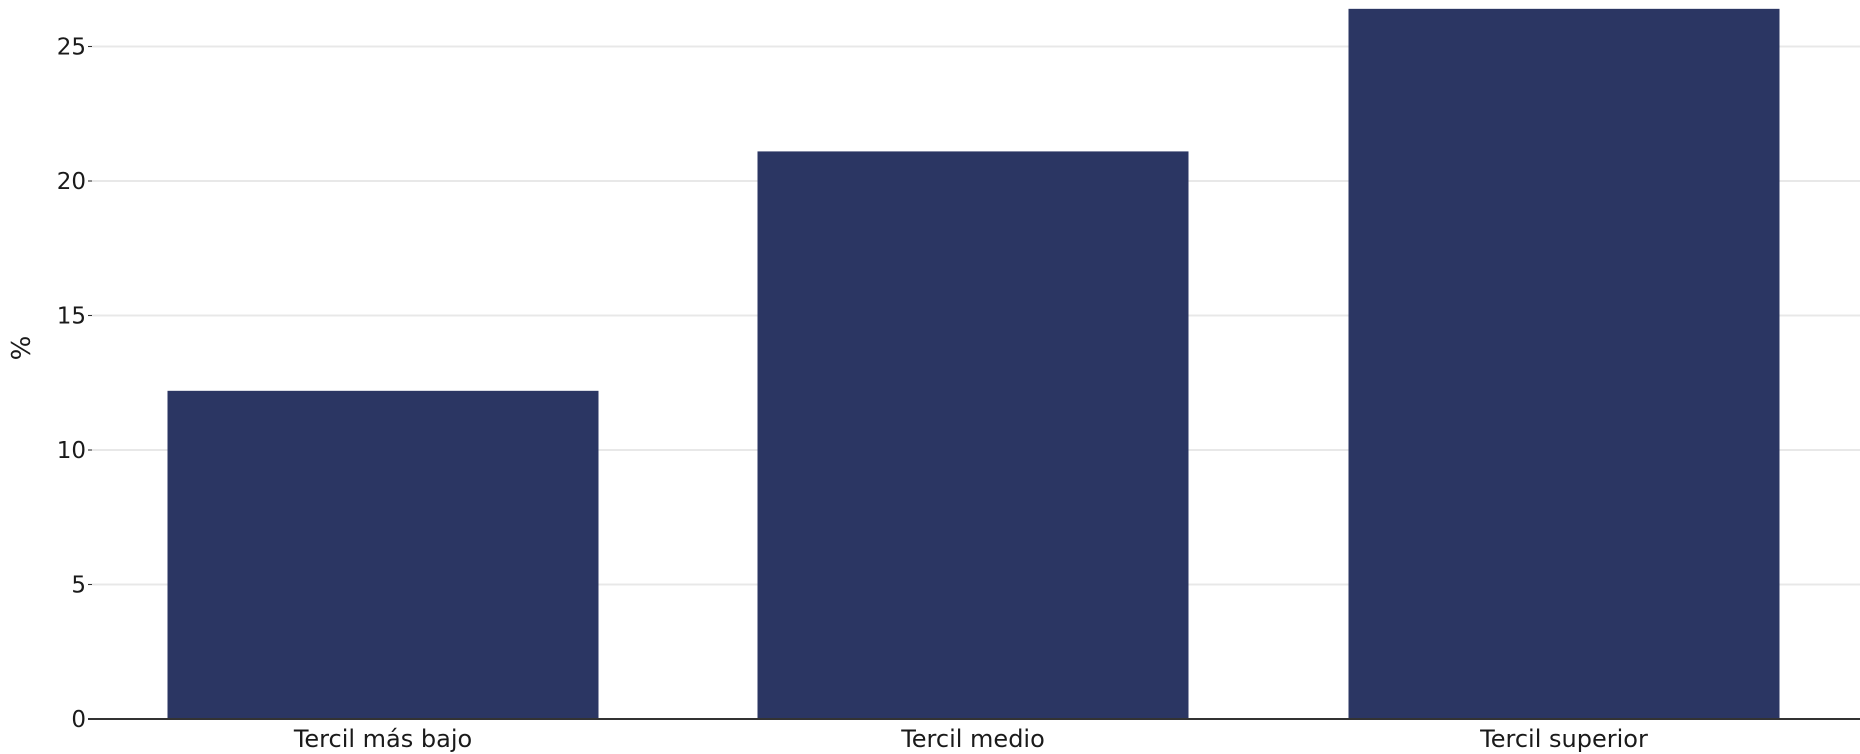 The image size is (1860, 754). Describe the element at coordinates (22, 348) in the screenshot. I see `y-axis-title: %` at that location.